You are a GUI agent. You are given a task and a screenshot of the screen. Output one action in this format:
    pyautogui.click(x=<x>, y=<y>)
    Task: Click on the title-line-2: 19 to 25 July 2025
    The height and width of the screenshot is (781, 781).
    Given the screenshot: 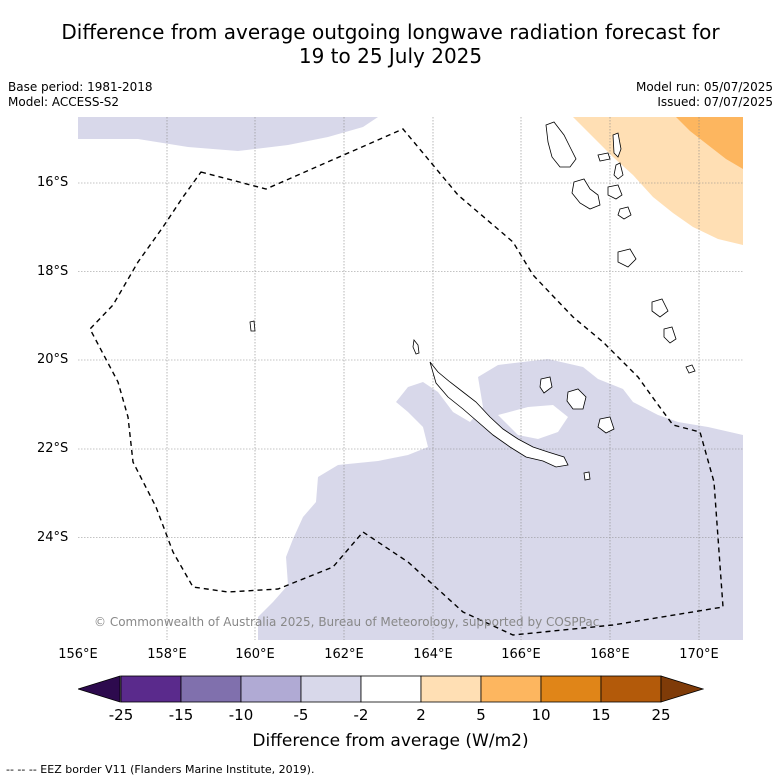 What is the action you would take?
    pyautogui.click(x=390, y=56)
    